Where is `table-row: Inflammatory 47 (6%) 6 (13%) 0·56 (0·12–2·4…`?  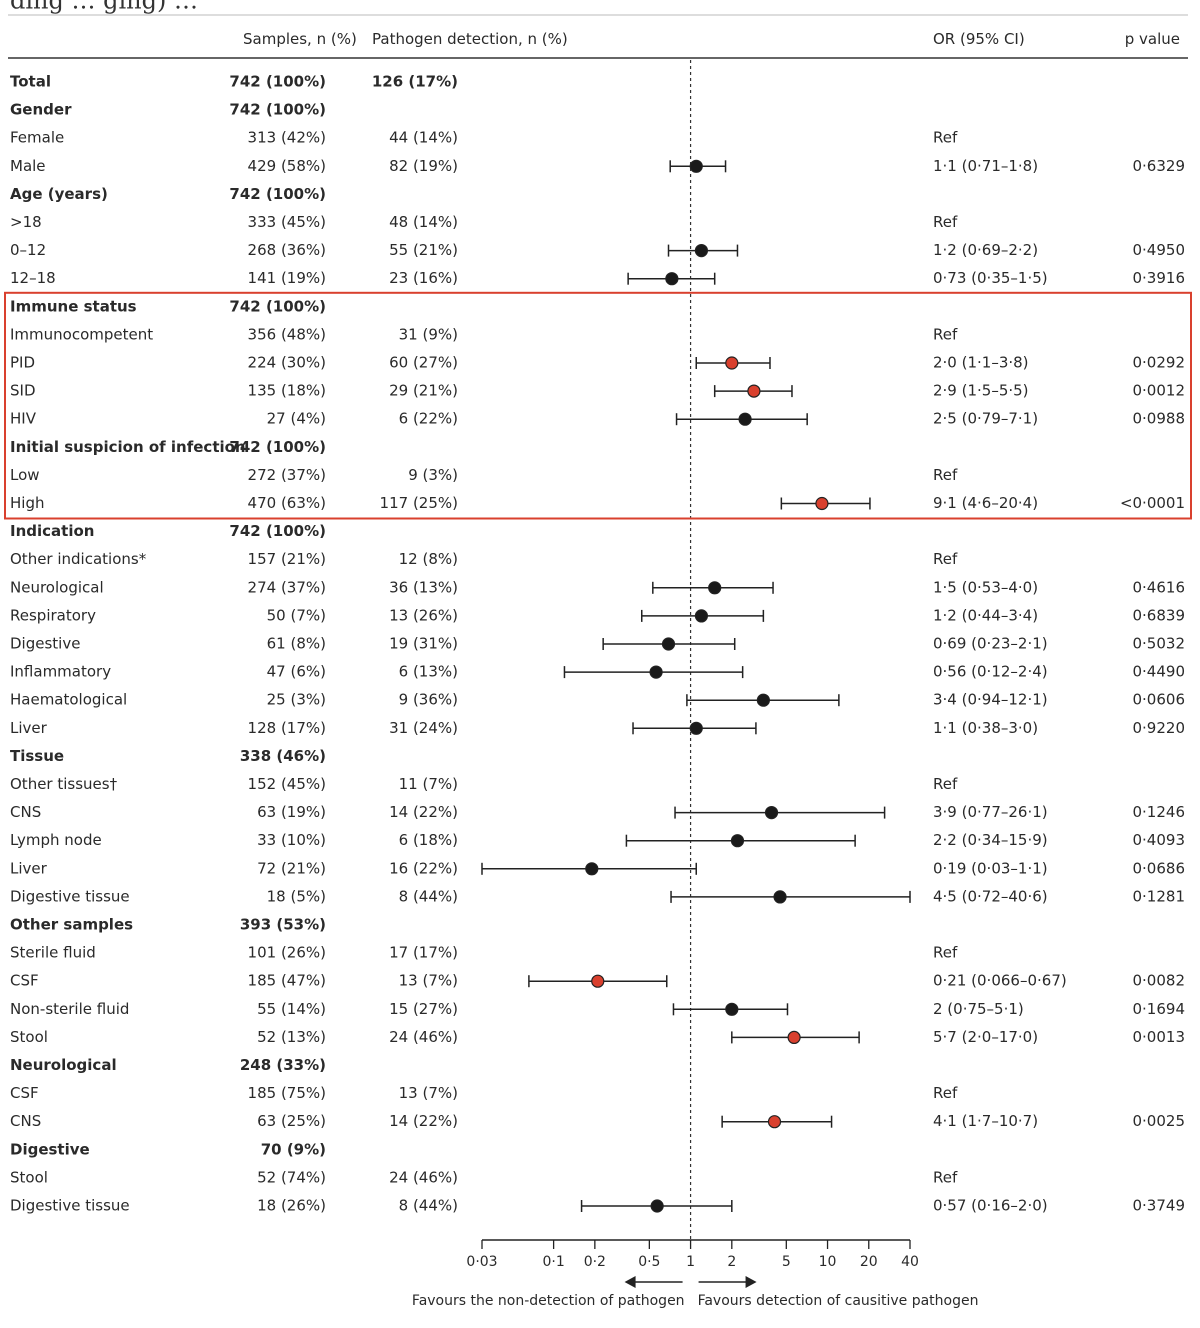 table-row: Inflammatory 47 (6%) 6 (13%) 0·56 (0·12–2·4… is located at coordinates (597, 672).